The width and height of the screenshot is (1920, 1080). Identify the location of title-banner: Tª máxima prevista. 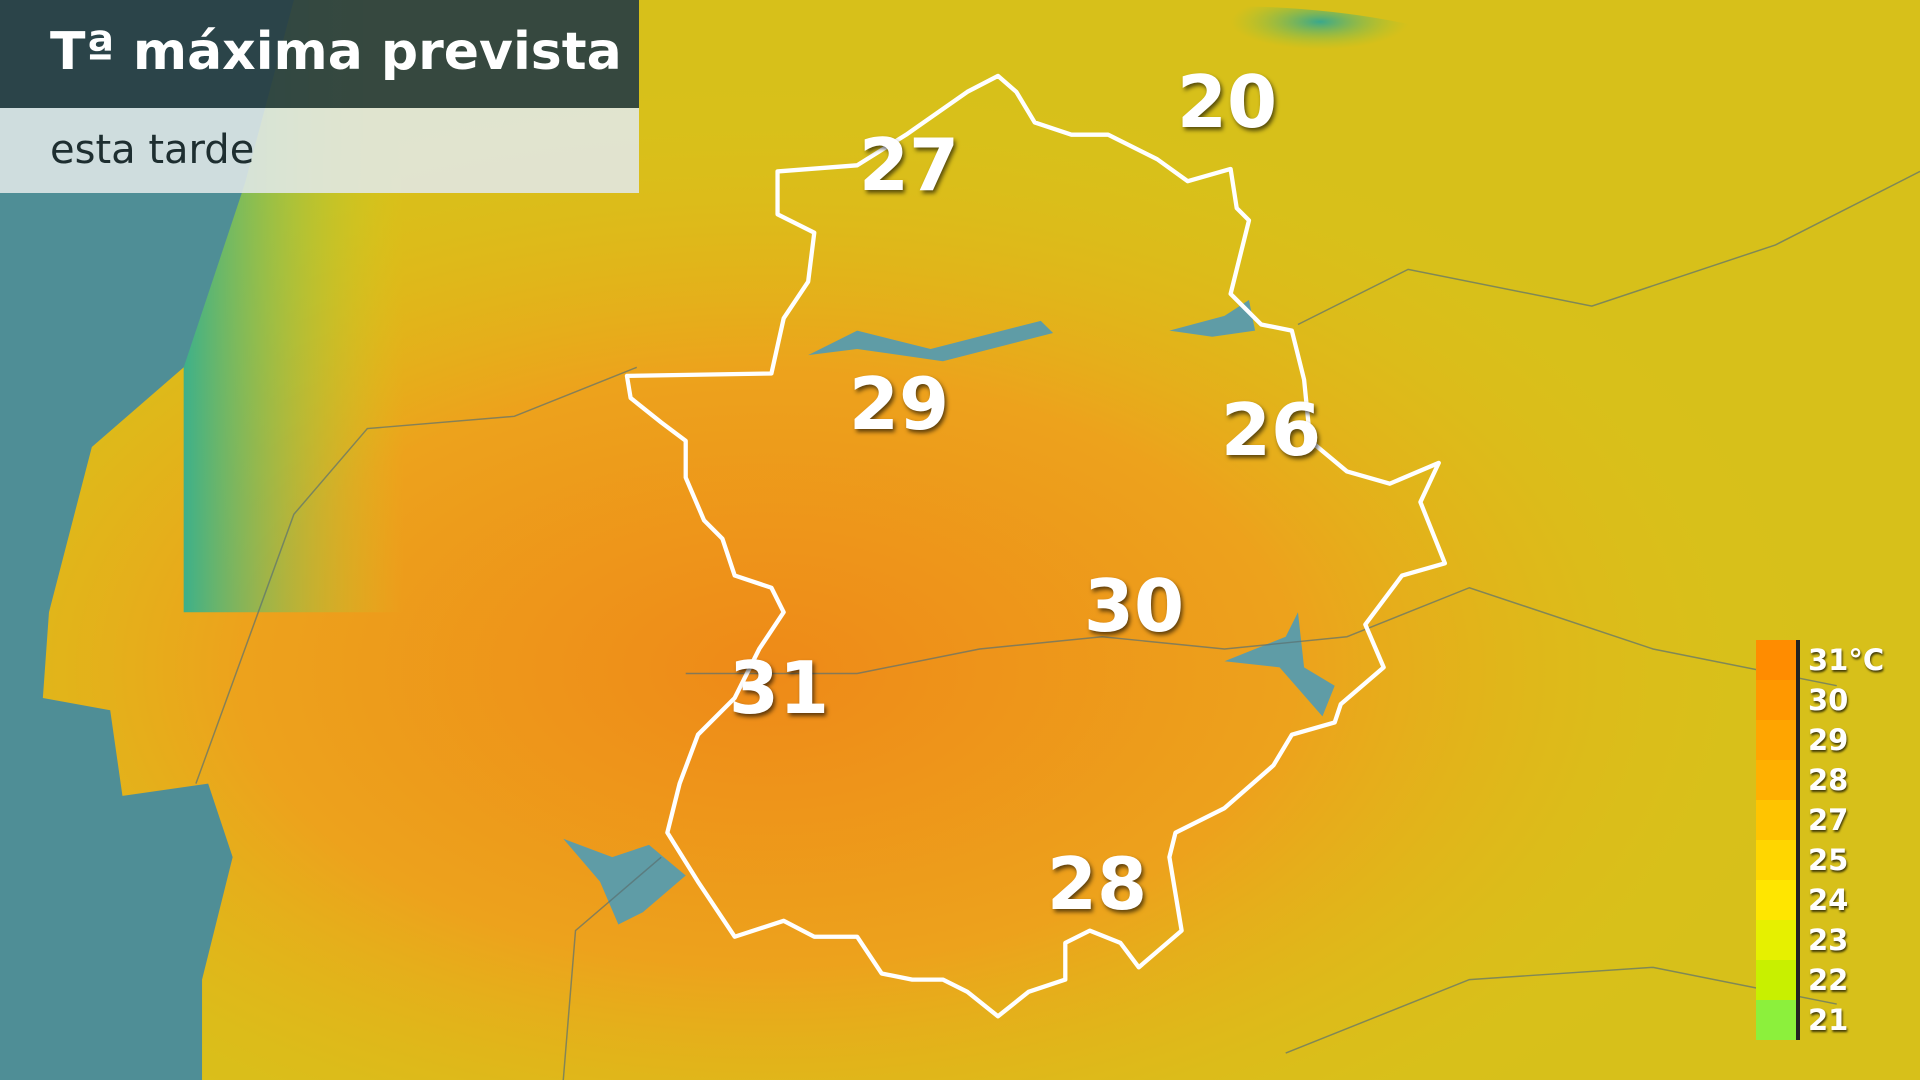
(319, 54).